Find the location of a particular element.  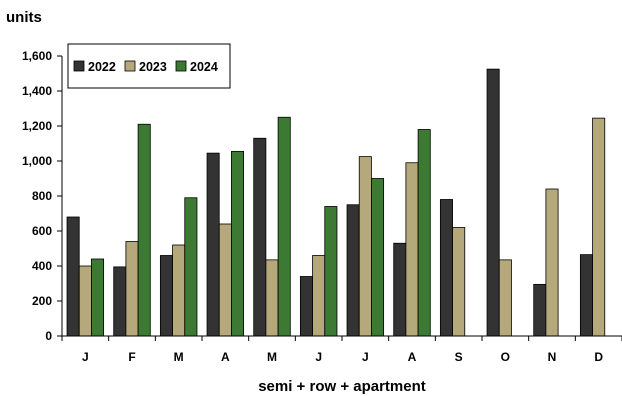

legend-box is located at coordinates (149, 66).